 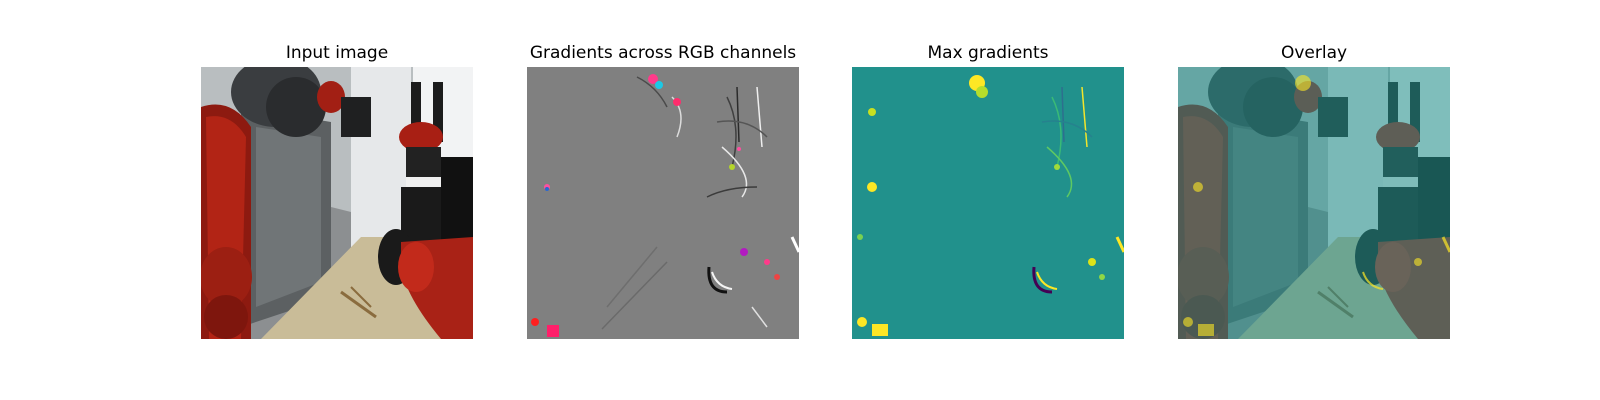 I want to click on rgb-gradient-image, so click(x=663, y=203).